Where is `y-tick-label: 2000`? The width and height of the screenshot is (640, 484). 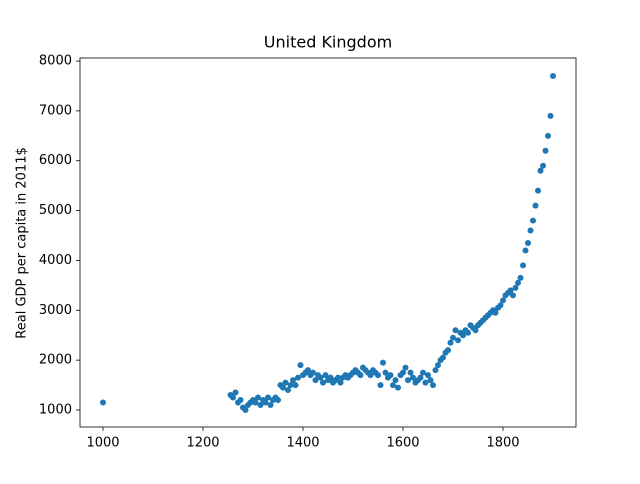 y-tick-label: 2000 is located at coordinates (55, 360).